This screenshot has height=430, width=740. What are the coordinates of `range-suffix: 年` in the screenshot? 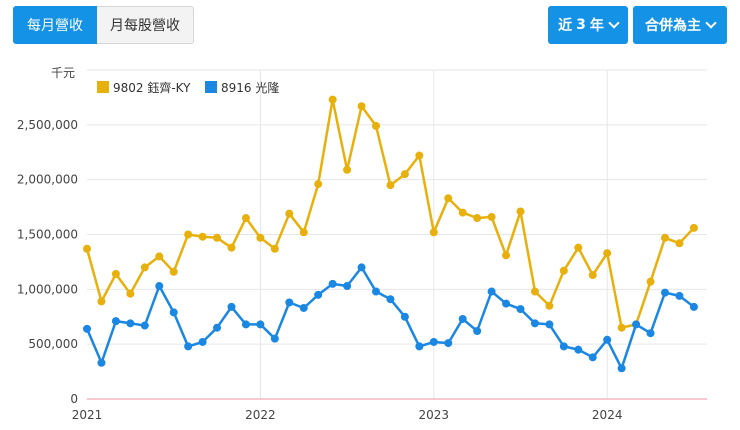 It's located at (596, 26).